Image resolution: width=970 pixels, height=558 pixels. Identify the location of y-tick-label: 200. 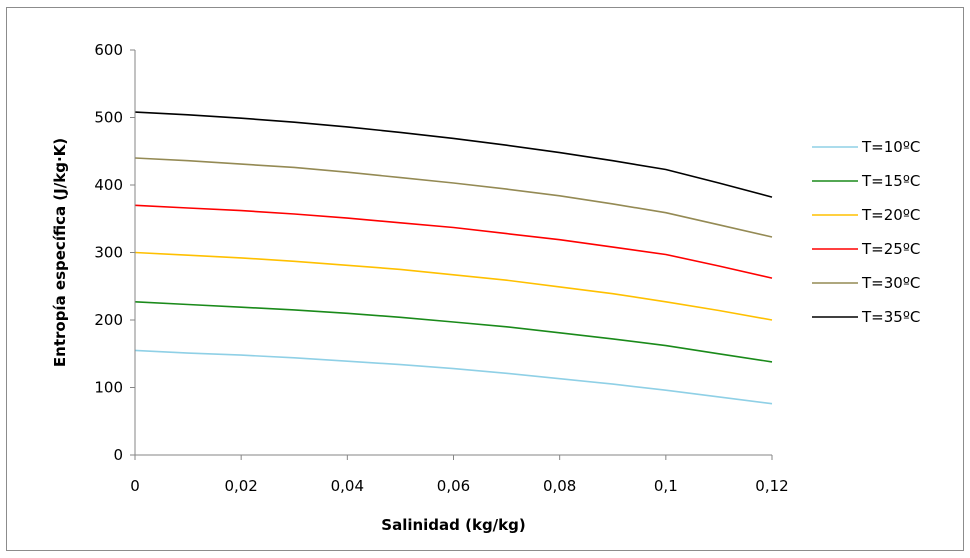
(108, 320).